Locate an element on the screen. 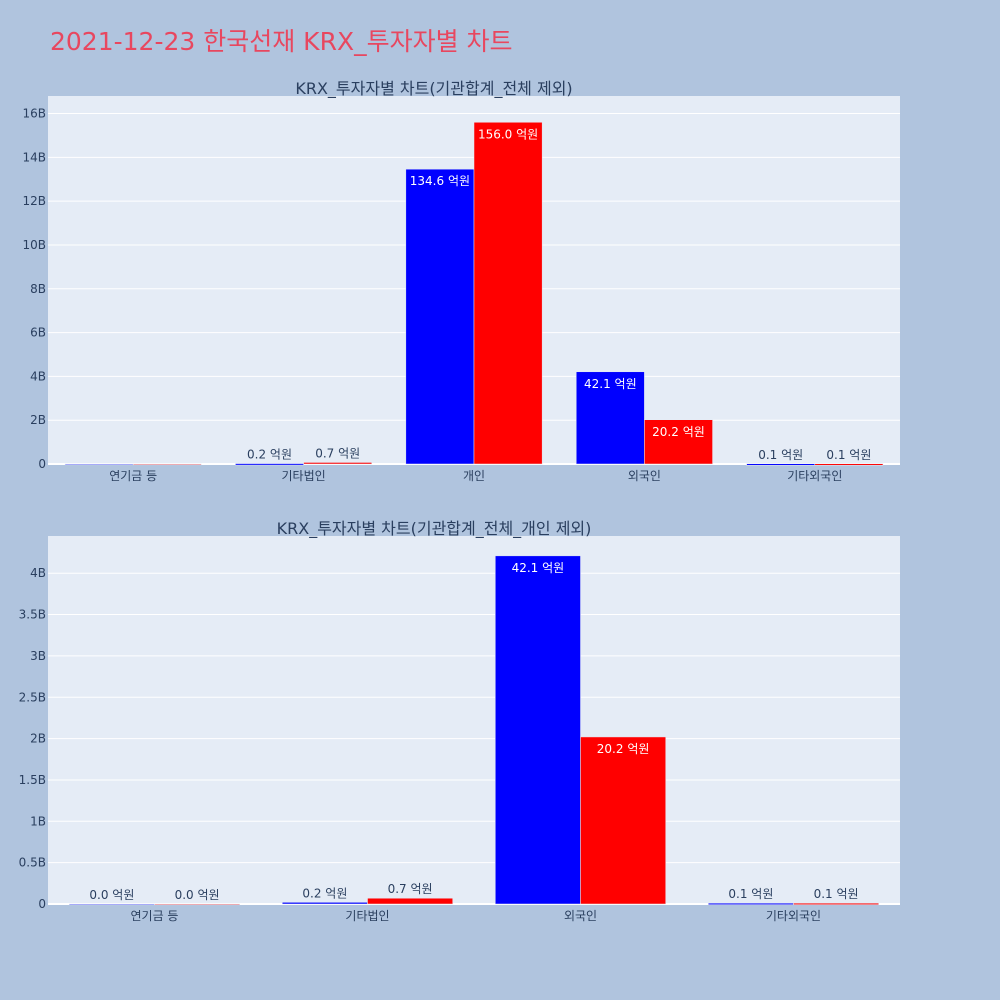 Image resolution: width=1000 pixels, height=1000 pixels. y-tick-label: 3.5B is located at coordinates (32, 615).